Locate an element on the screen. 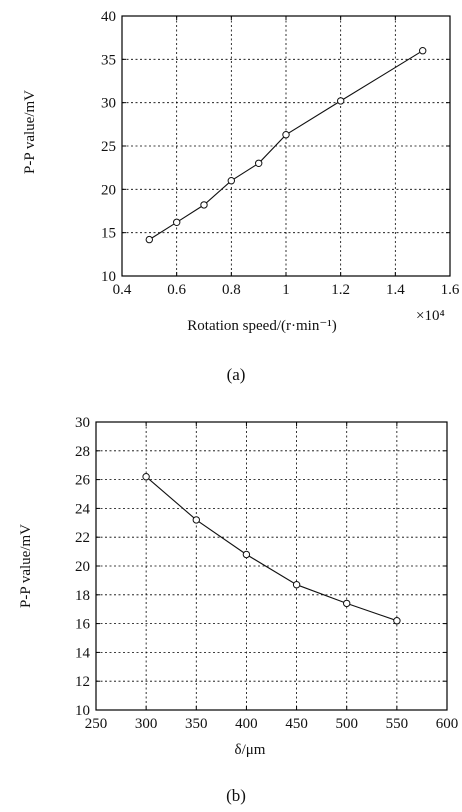 Image resolution: width=462 pixels, height=812 pixels. chart-a-points is located at coordinates (286, 145).